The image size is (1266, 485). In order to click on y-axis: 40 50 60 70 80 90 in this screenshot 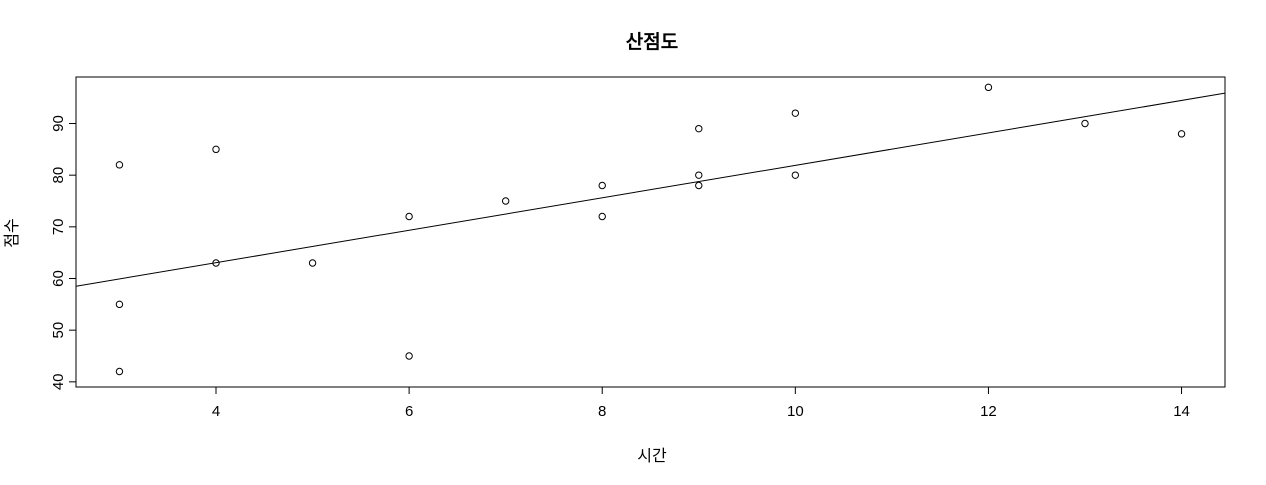, I will do `click(63, 252)`.